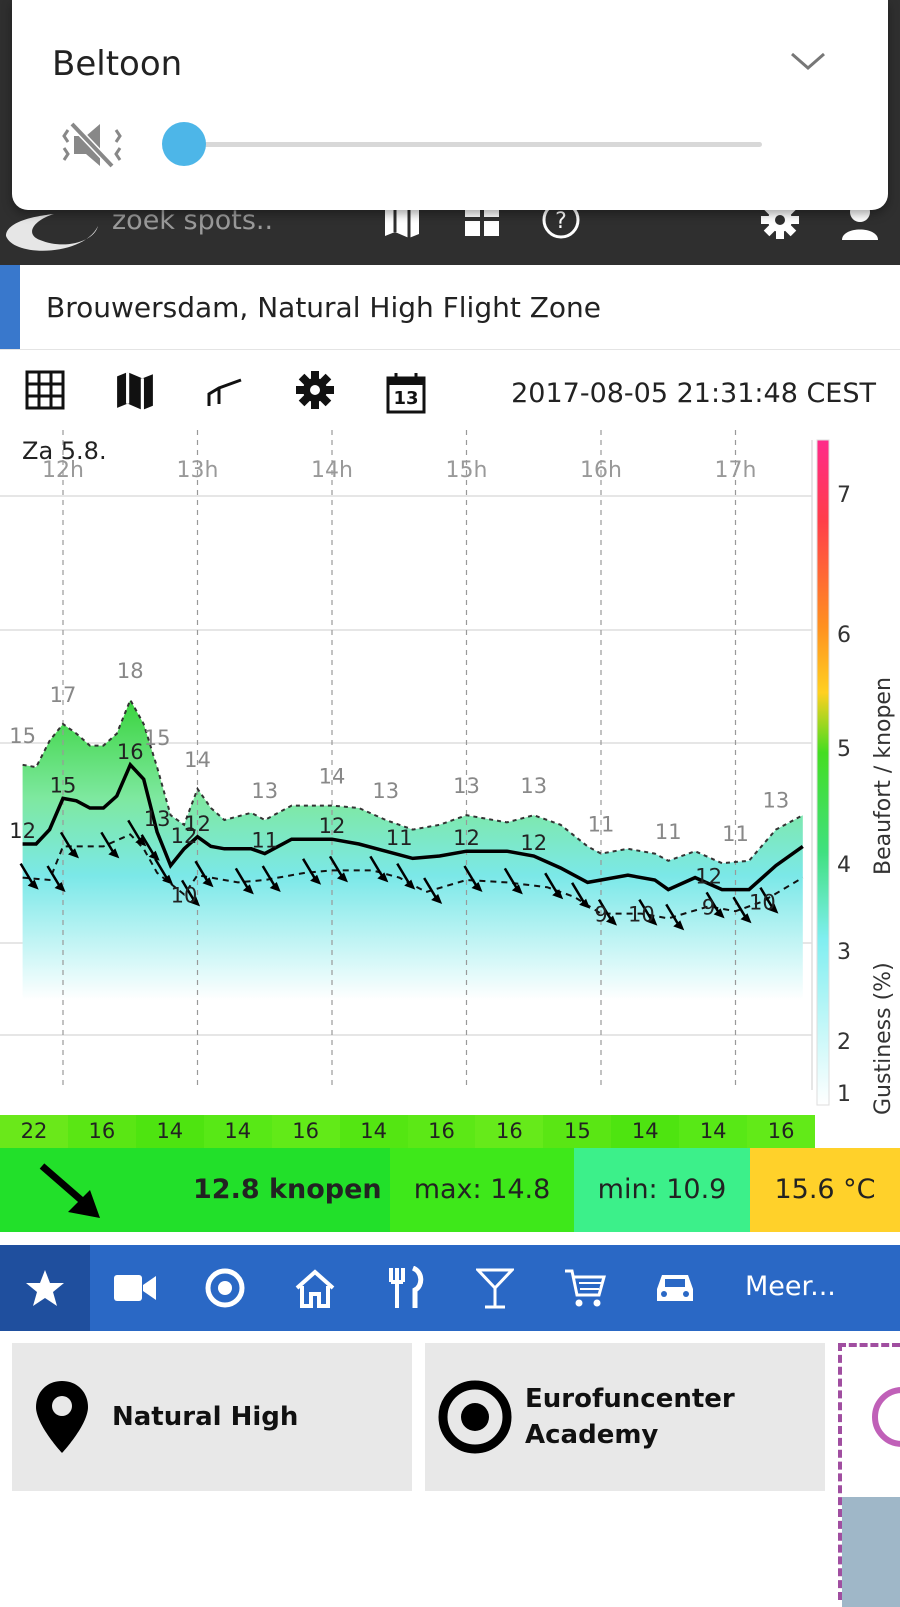 The image size is (900, 1607). What do you see at coordinates (577, 1131) in the screenshot?
I see `gustiness-cell: 15` at bounding box center [577, 1131].